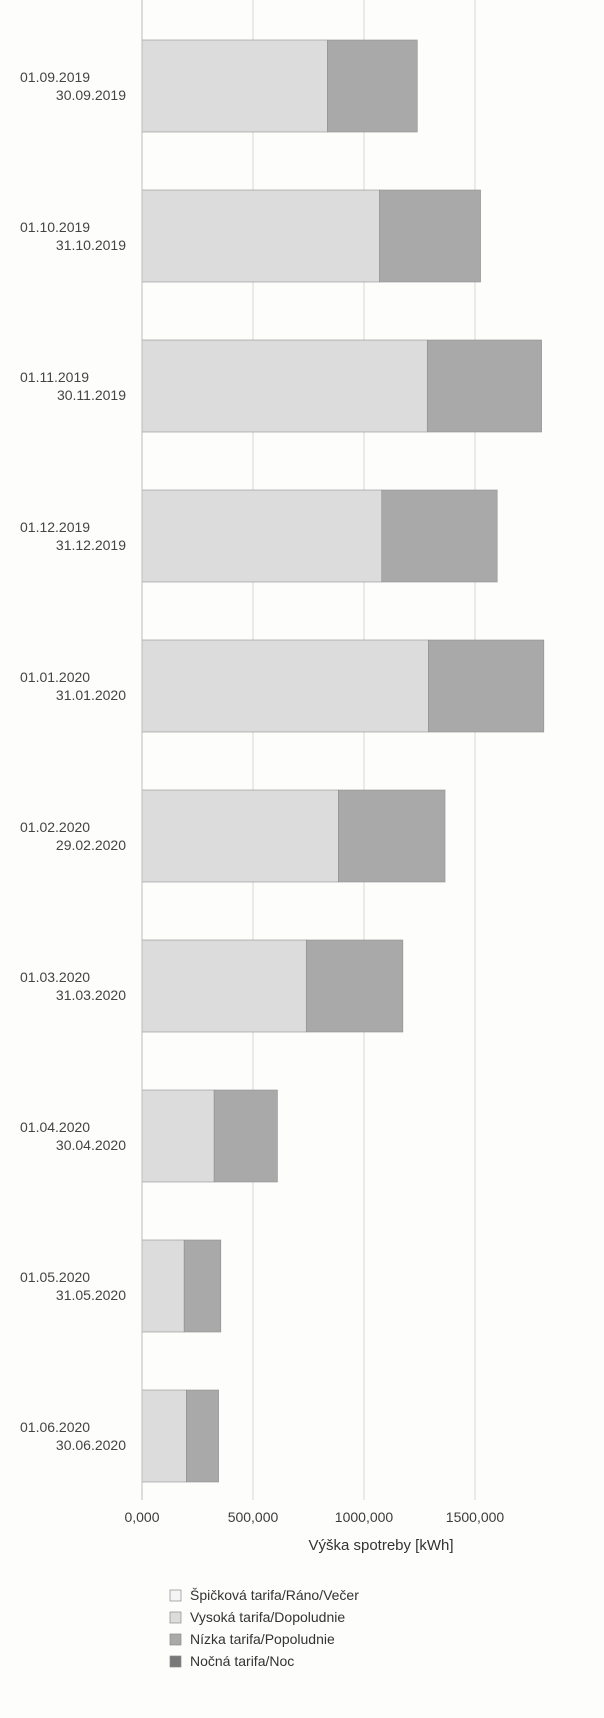  What do you see at coordinates (91, 95) in the screenshot?
I see `category-label-end-0: 30.09.2019` at bounding box center [91, 95].